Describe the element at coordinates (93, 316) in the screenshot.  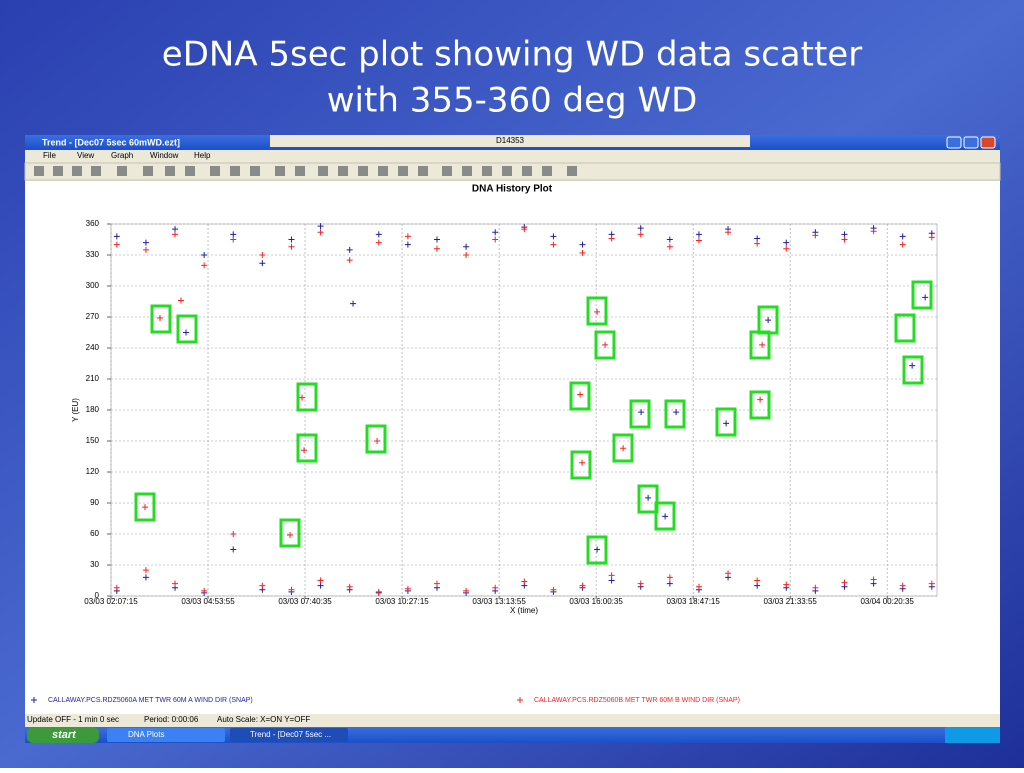
I see `y-tick-label: 270` at that location.